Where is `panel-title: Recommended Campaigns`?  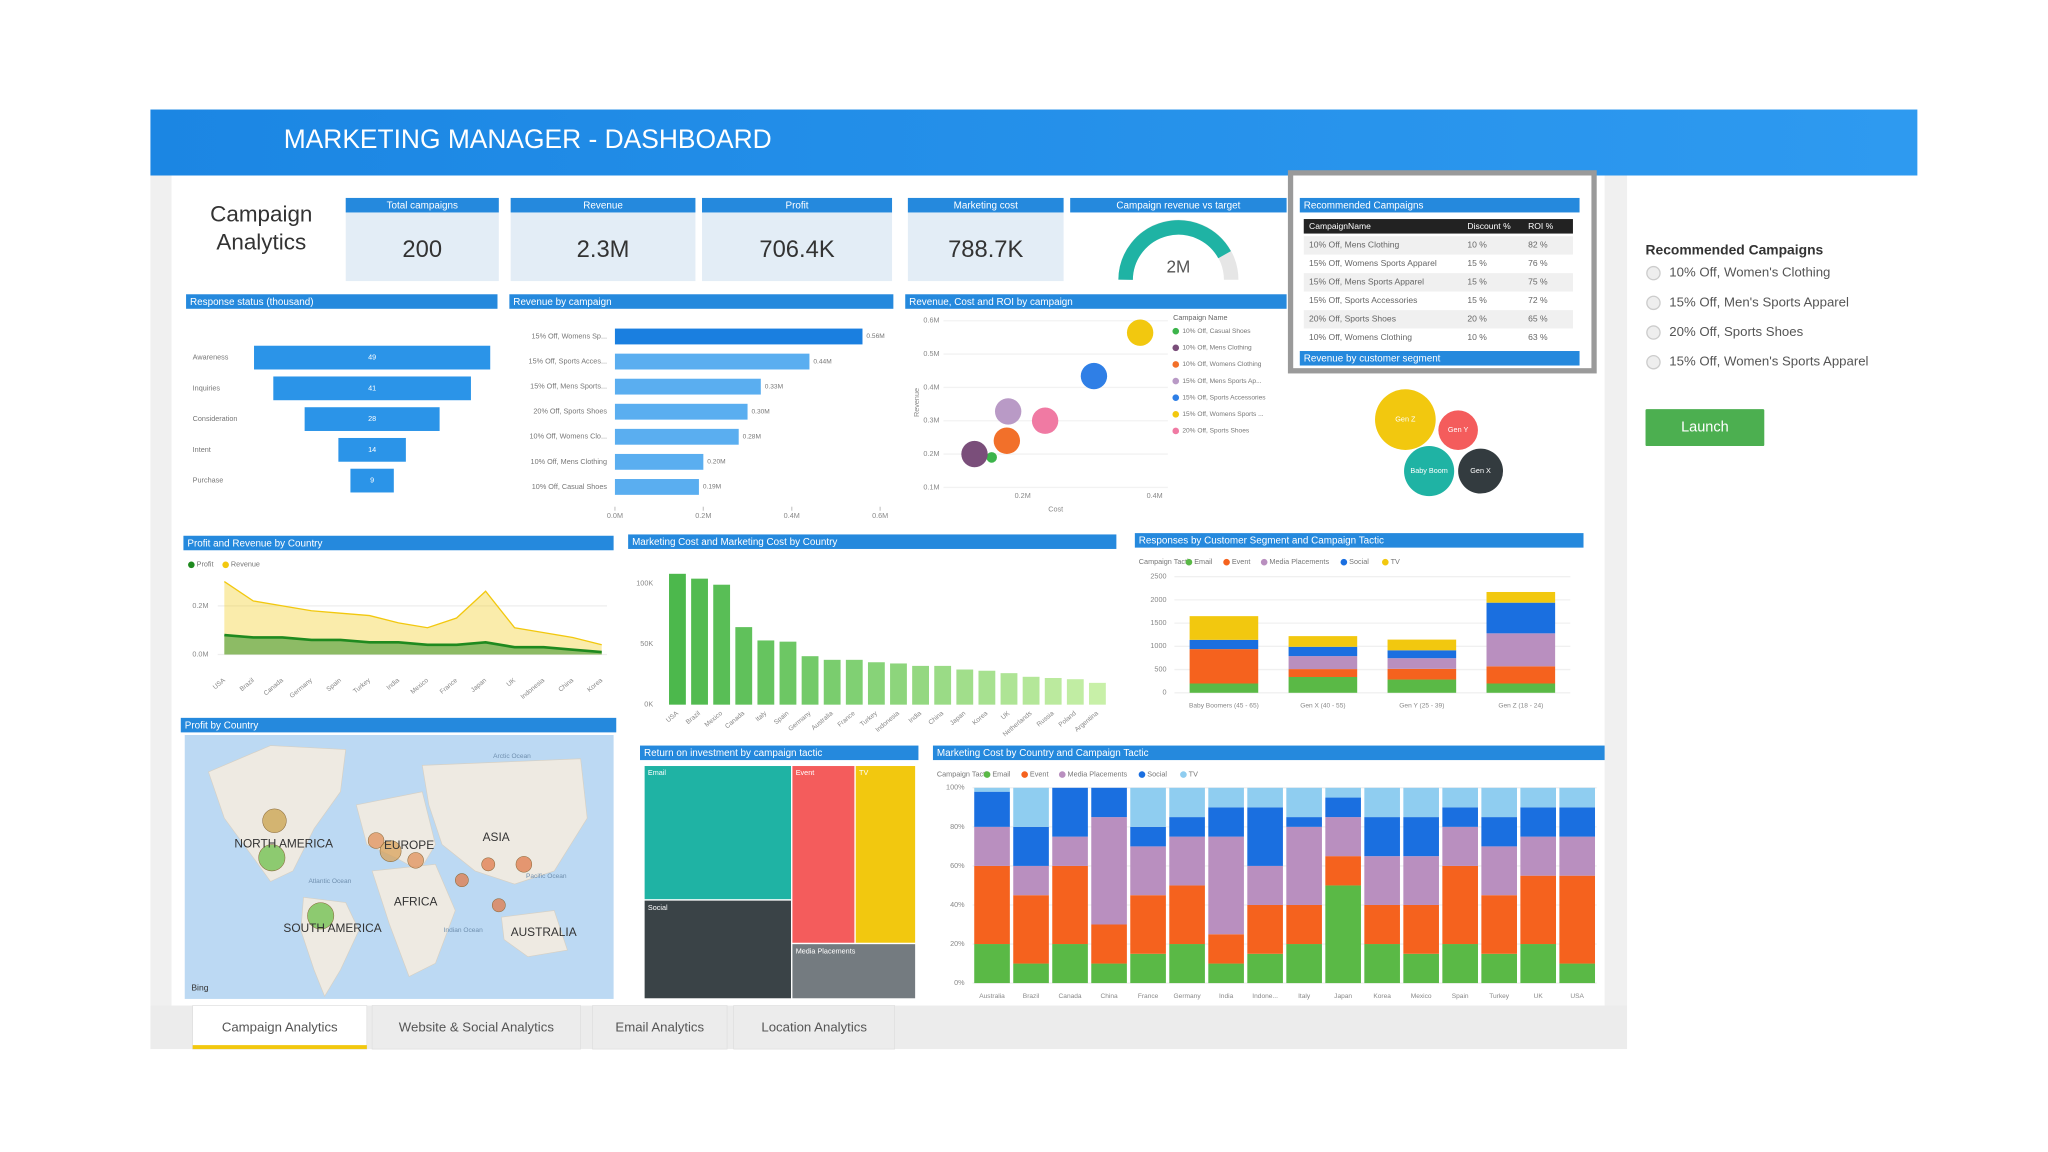 panel-title: Recommended Campaigns is located at coordinates (1364, 205).